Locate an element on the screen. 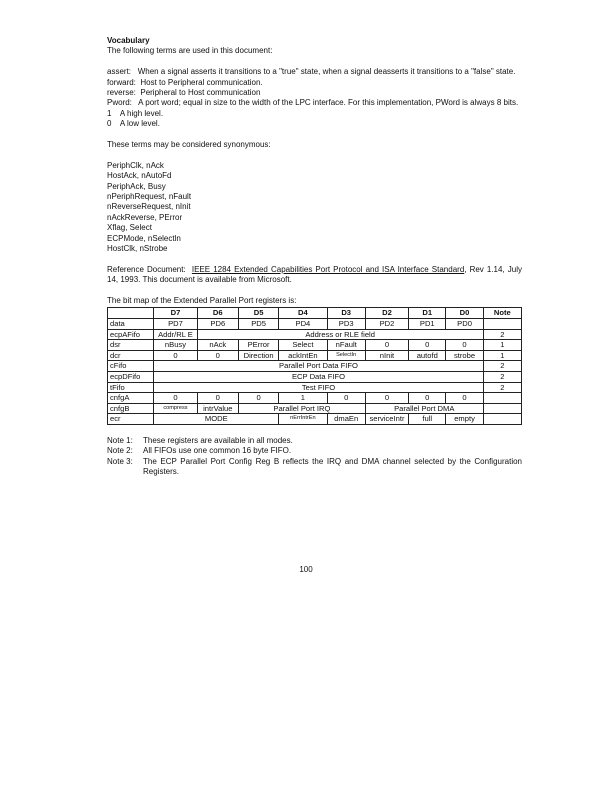 This screenshot has height=792, width=612. cell: Parallel Port IRQ is located at coordinates (301, 408).